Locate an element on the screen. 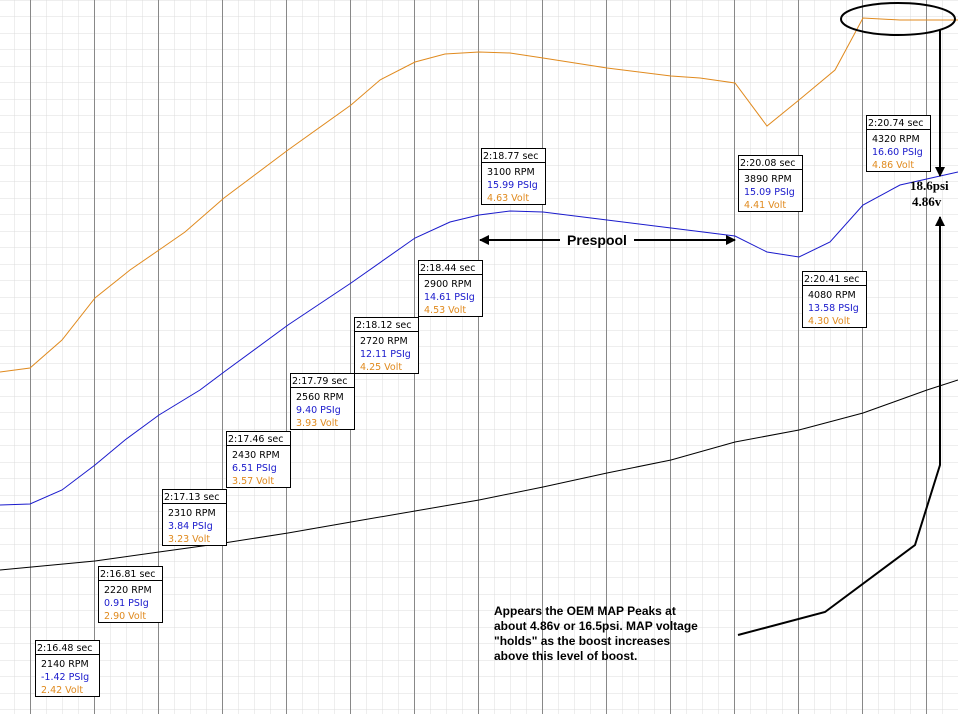 Image resolution: width=958 pixels, height=714 pixels. readout-volt: 4.86 Volt is located at coordinates (893, 165).